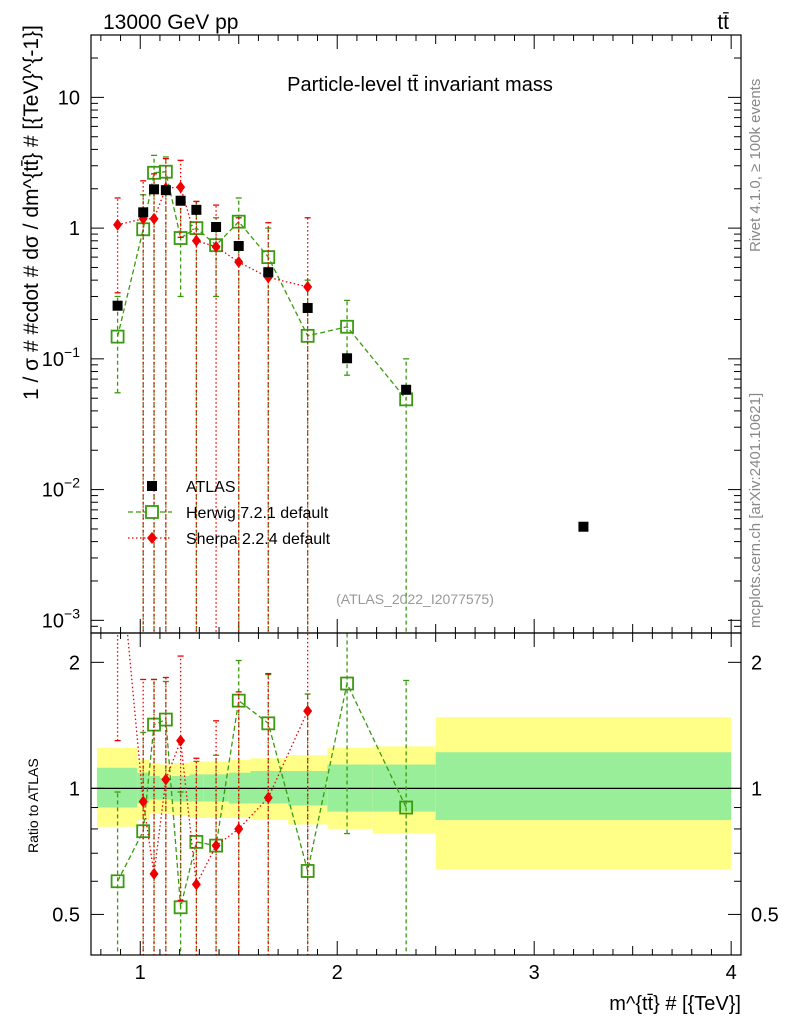 The width and height of the screenshot is (786, 1024). I want to click on legend-atlas-label: ATLAS, so click(211, 487).